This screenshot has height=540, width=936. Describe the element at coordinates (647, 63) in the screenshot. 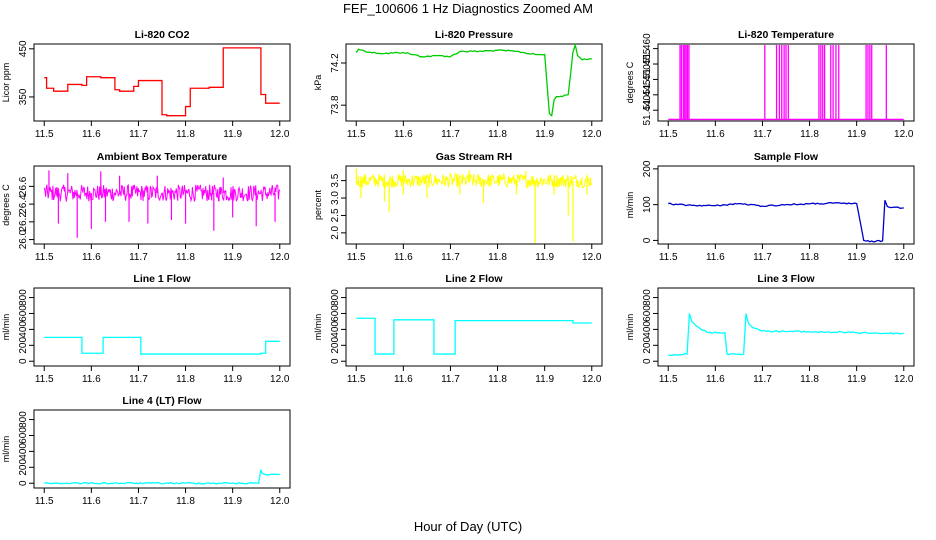

I see `y-tick-label: 51.455` at that location.